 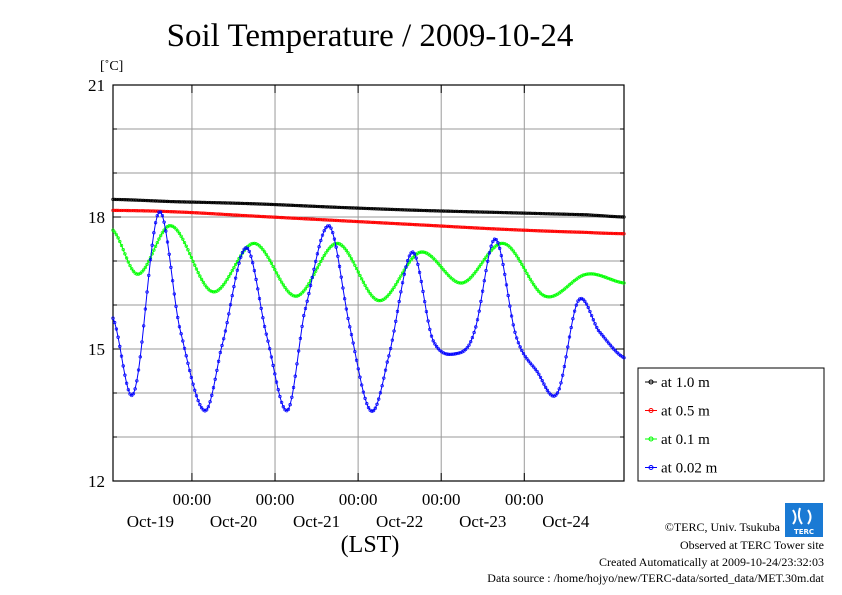 What do you see at coordinates (370, 36) in the screenshot?
I see `chart-title: Soil Temperature / 2009-10-24` at bounding box center [370, 36].